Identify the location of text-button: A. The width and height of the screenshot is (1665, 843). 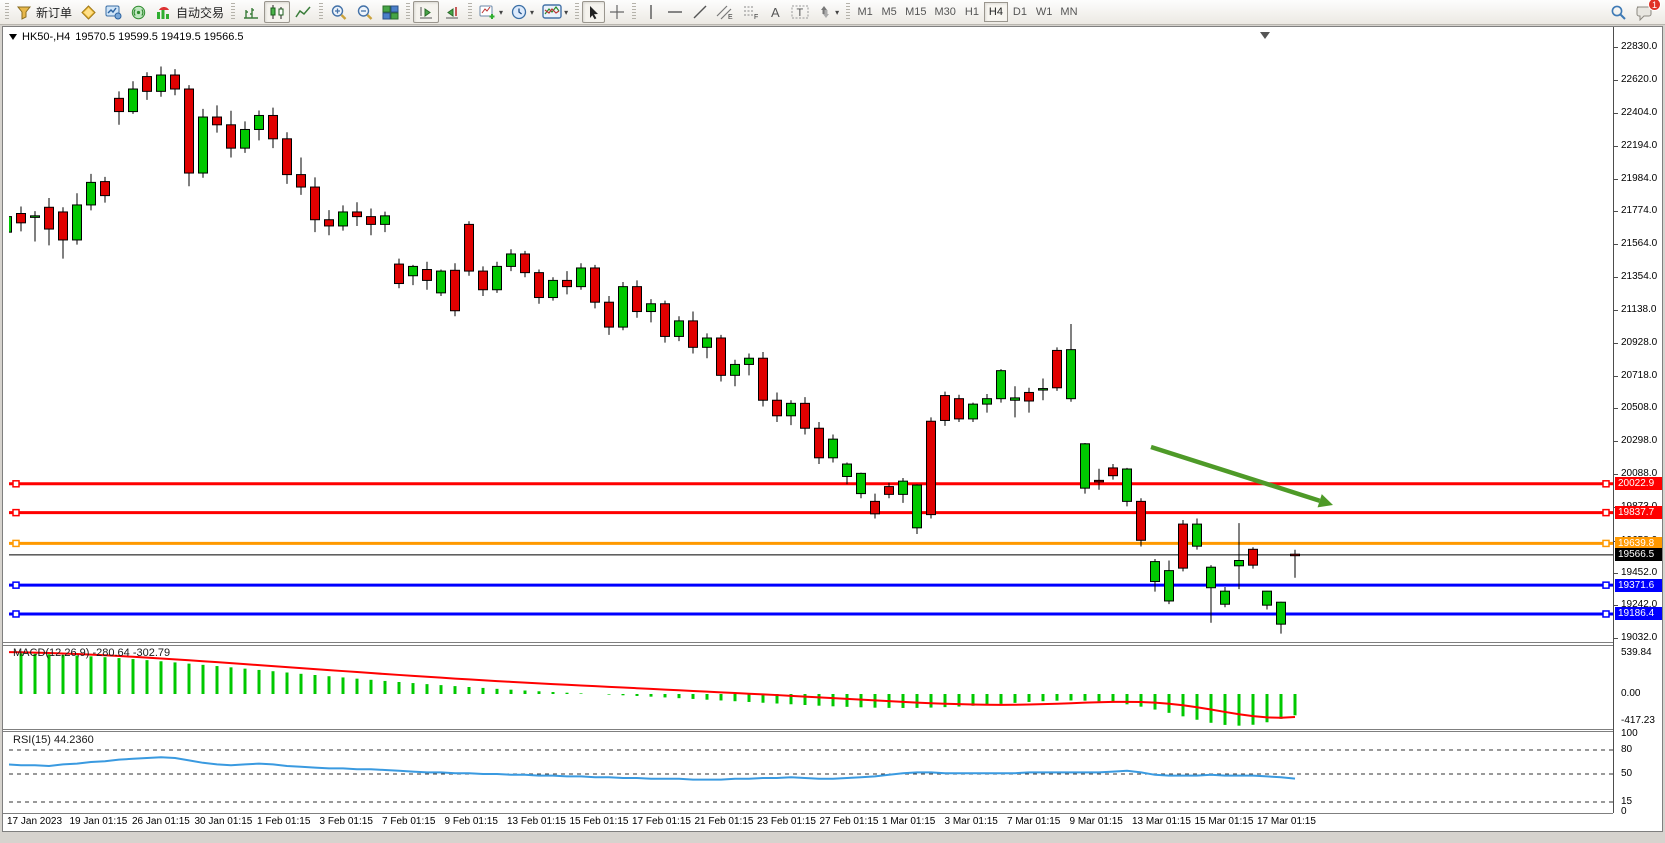
(775, 12).